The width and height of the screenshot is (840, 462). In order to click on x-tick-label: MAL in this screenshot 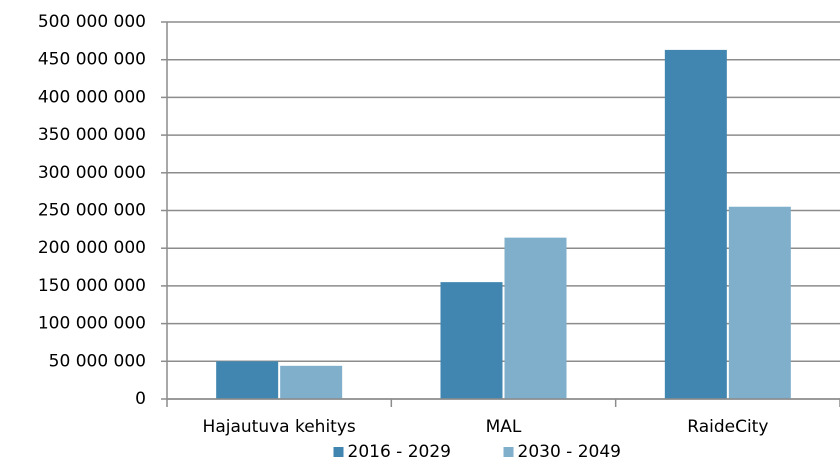, I will do `click(504, 427)`.